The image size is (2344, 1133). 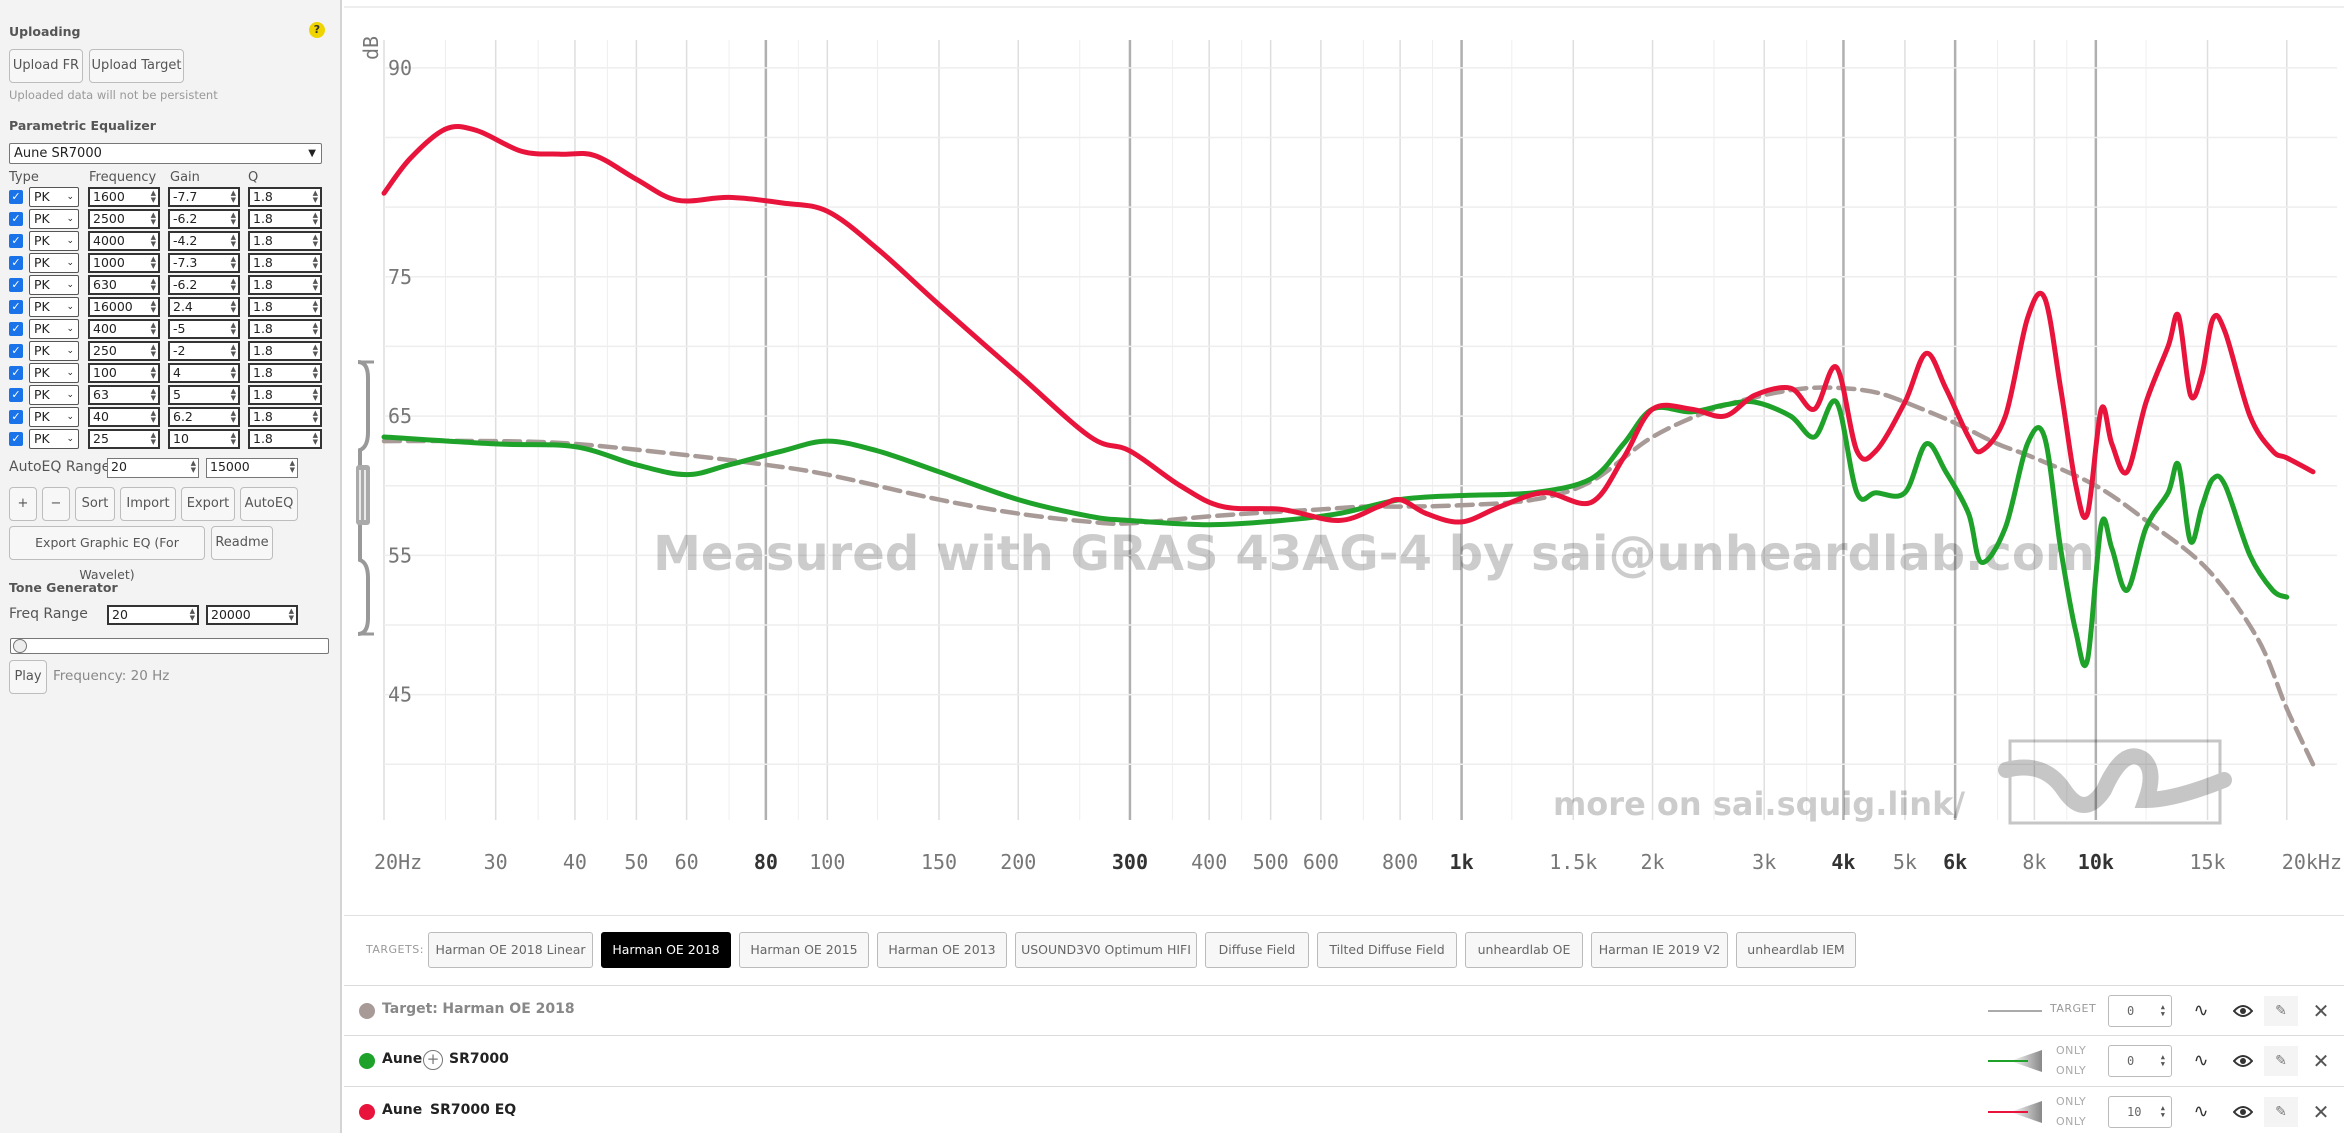 What do you see at coordinates (124, 373) in the screenshot?
I see `filter-frequency-input: 100 ▲ ▼` at bounding box center [124, 373].